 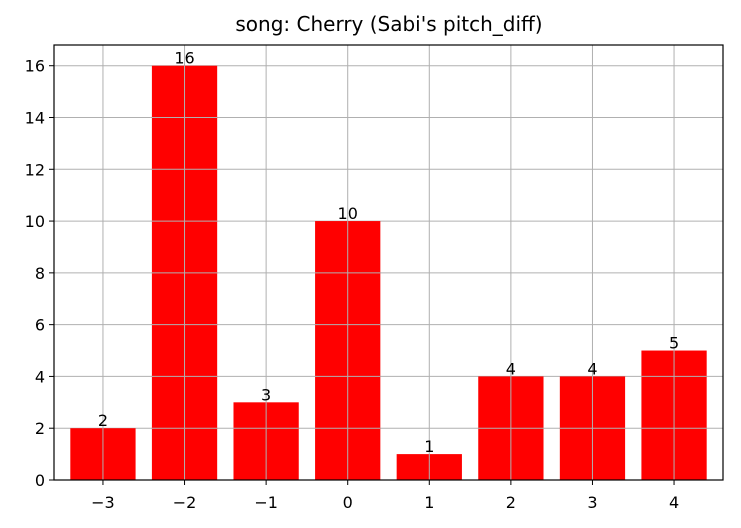 What do you see at coordinates (674, 343) in the screenshot?
I see `bar-value-label: 5` at bounding box center [674, 343].